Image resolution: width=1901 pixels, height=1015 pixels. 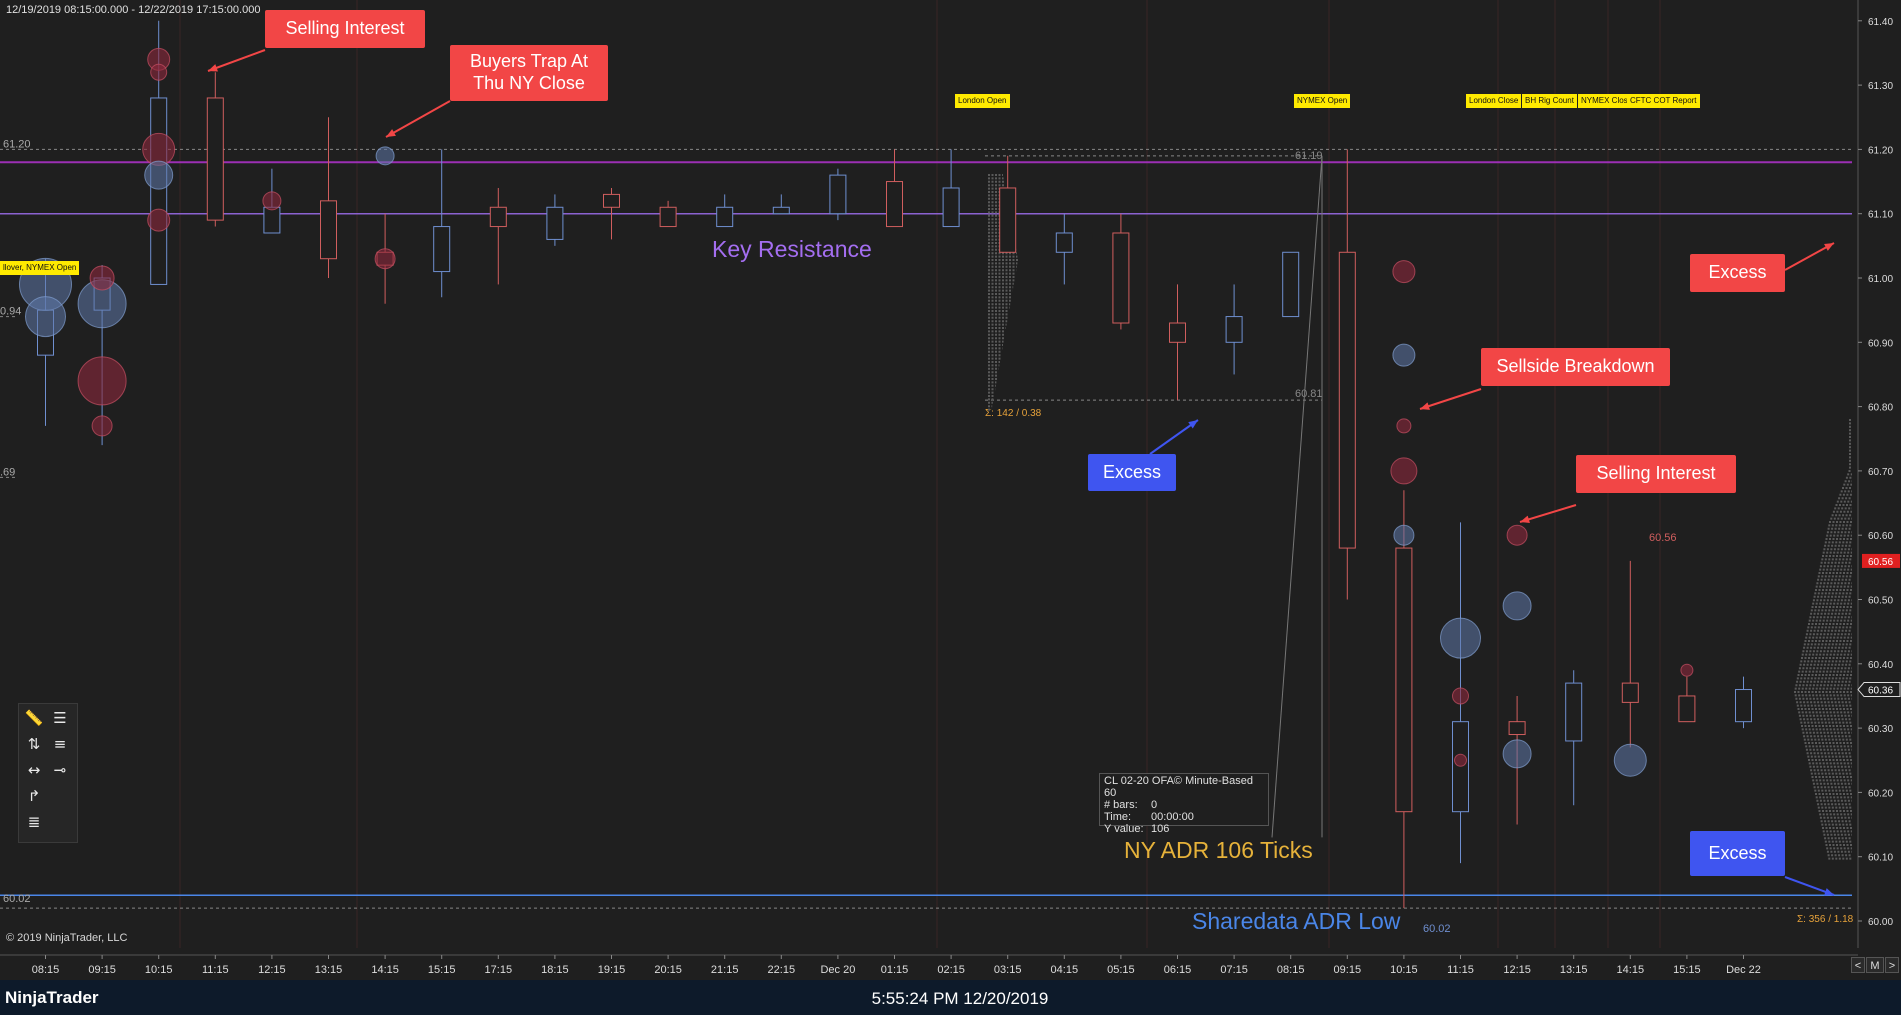 I want to click on time-tick-label: 22:15, so click(x=782, y=970).